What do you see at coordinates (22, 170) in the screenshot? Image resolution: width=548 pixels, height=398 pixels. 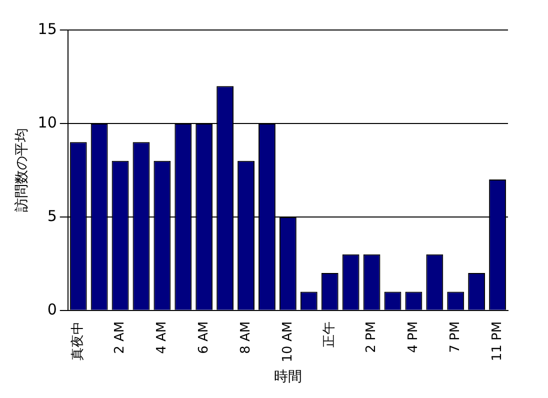 I see `y-axis-title: 訪問数の平均` at bounding box center [22, 170].